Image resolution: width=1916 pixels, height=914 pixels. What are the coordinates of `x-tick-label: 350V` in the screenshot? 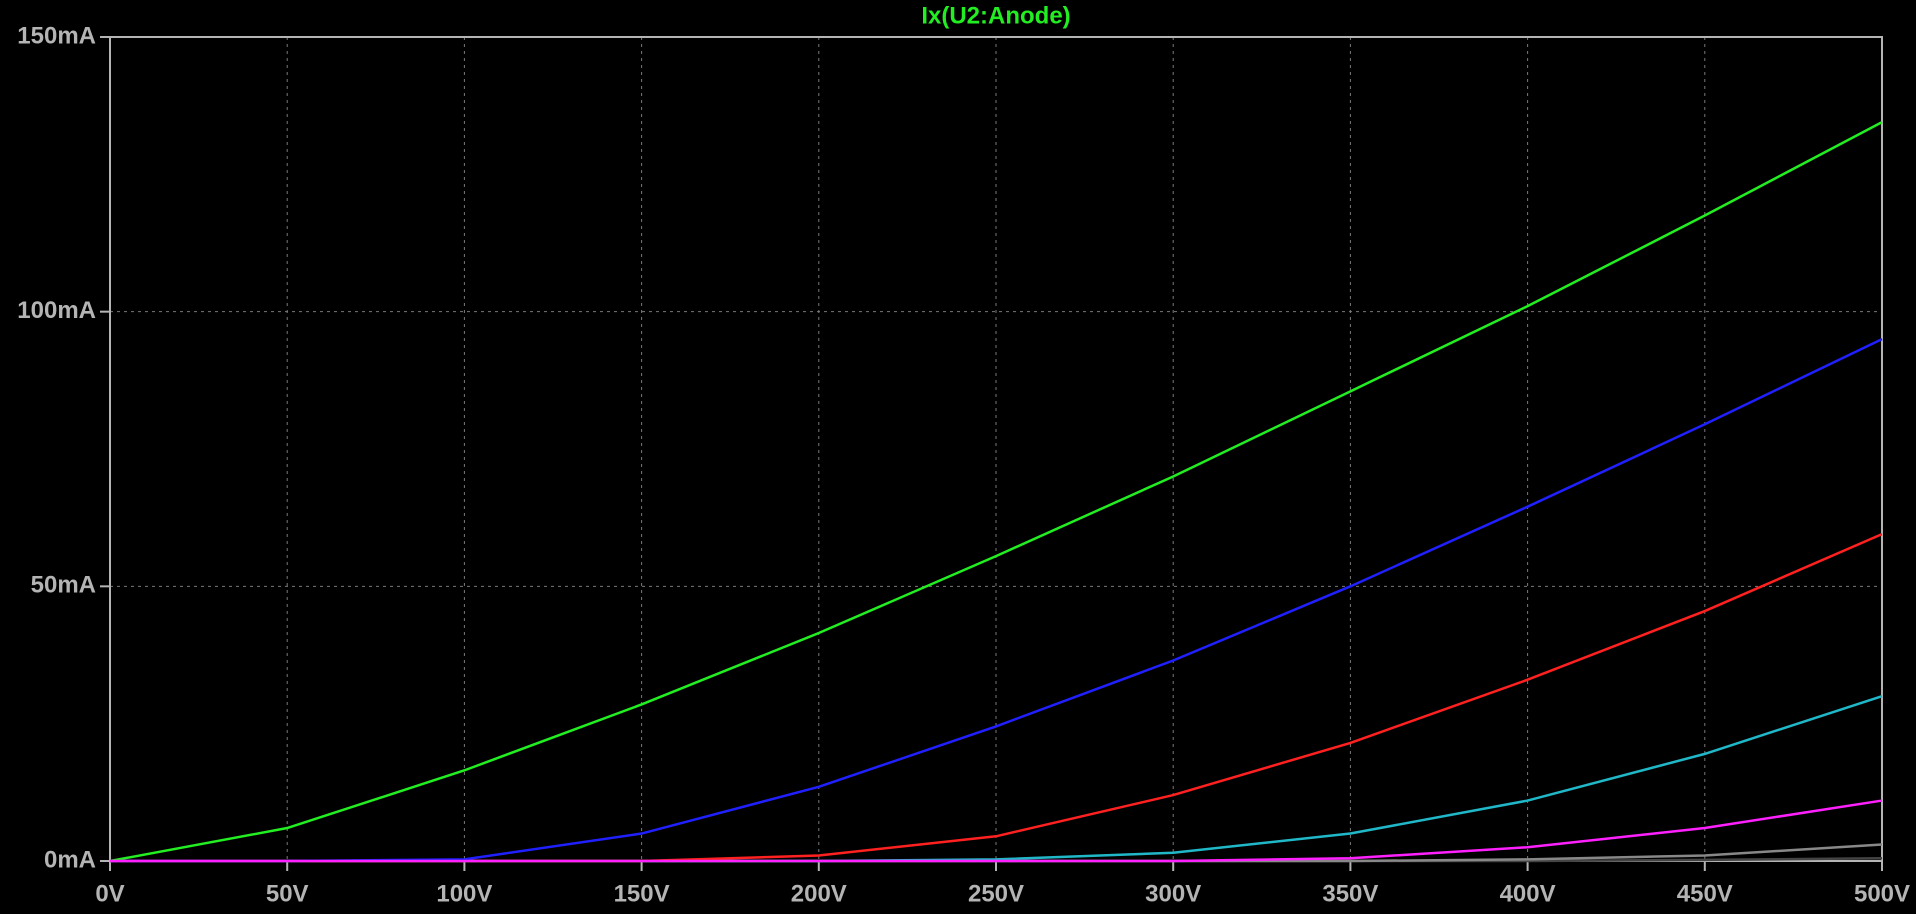 It's located at (1350, 893).